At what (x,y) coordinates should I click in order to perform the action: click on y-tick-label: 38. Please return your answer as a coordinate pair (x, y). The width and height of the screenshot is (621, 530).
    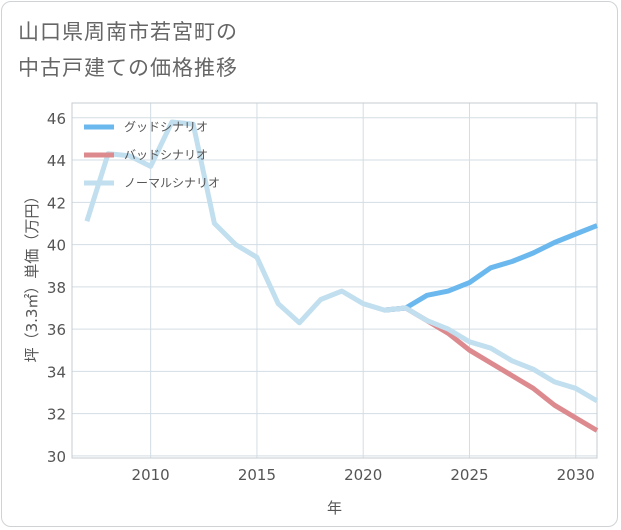
    Looking at the image, I should click on (56, 288).